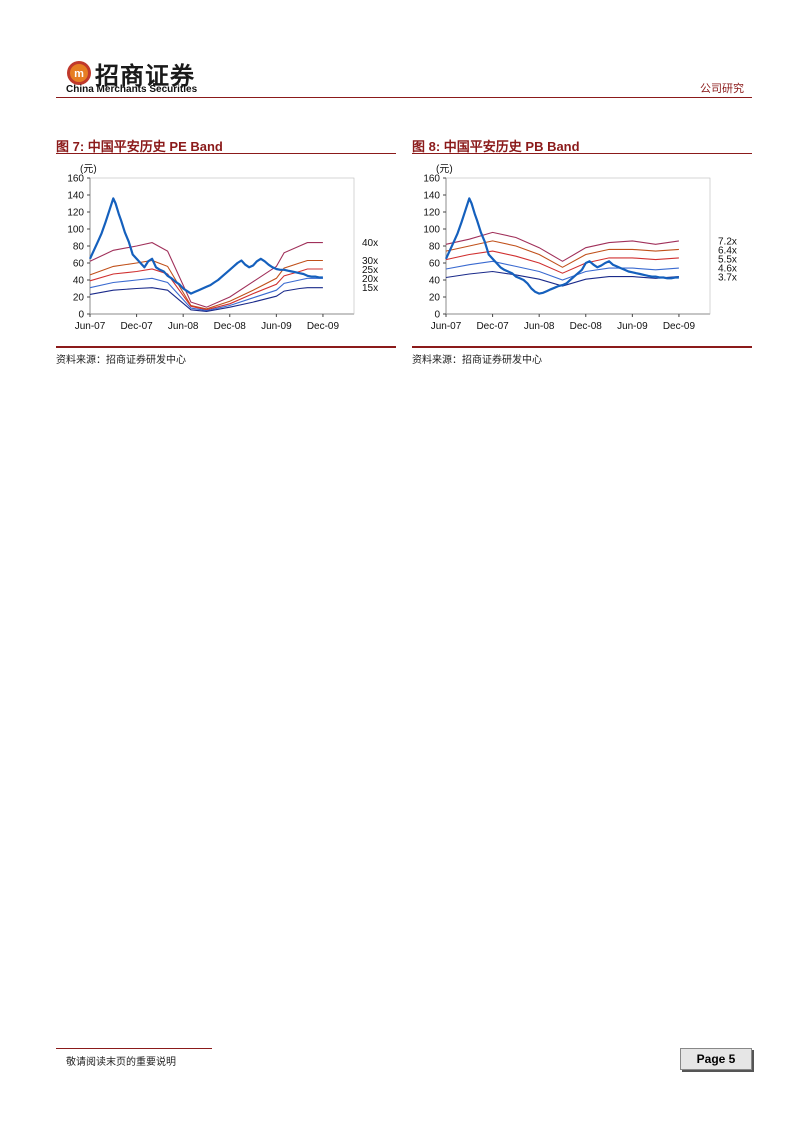  What do you see at coordinates (139, 146) in the screenshot?
I see `figure-7-title: 图 7: 中国平安历史 PE Band` at bounding box center [139, 146].